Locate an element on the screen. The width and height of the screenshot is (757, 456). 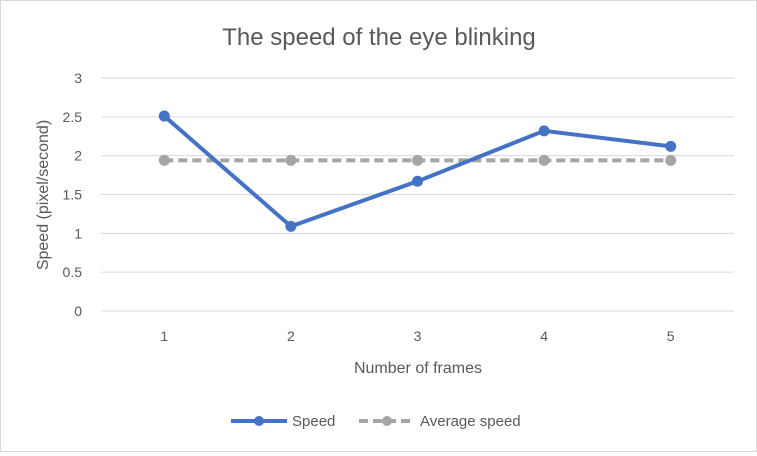
x-tick-label: 3 is located at coordinates (418, 336).